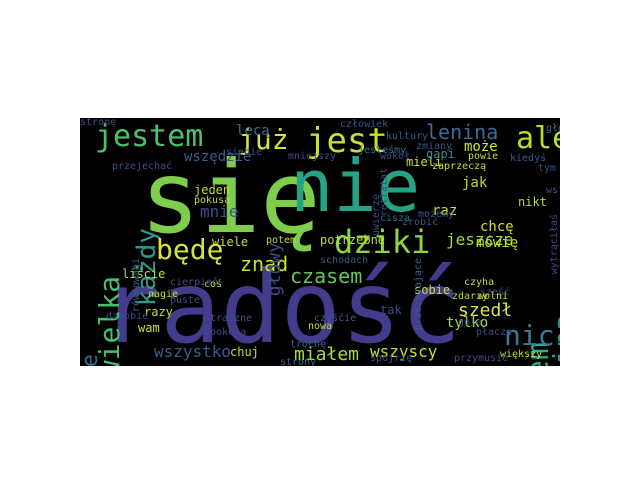  What do you see at coordinates (347, 141) in the screenshot?
I see `word-cloud-word: jest` at bounding box center [347, 141].